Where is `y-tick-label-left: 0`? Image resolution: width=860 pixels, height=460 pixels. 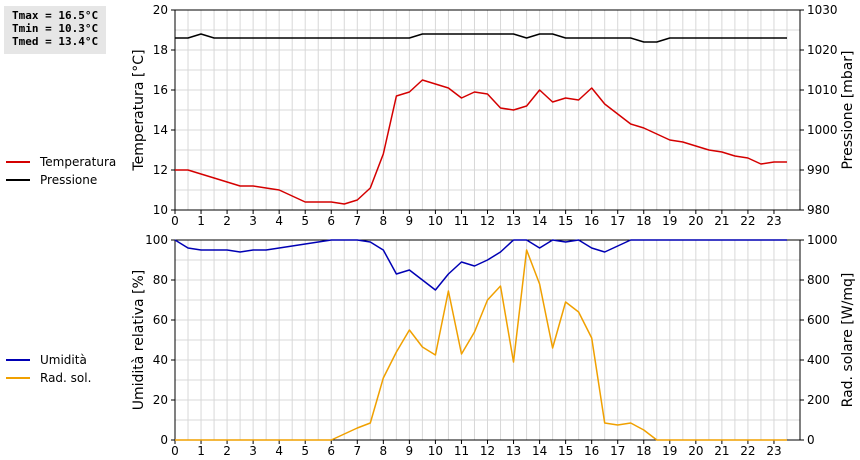
y-tick-label-left: 0 is located at coordinates (164, 440).